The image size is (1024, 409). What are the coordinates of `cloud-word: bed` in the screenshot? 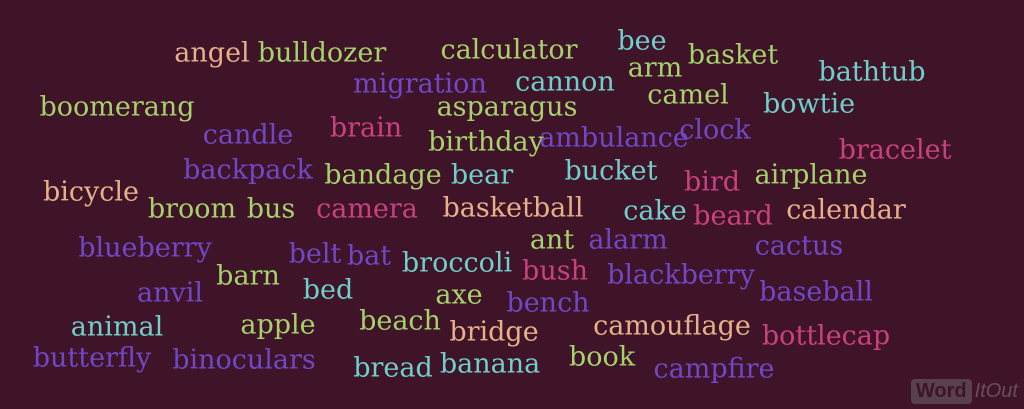 It's located at (328, 290).